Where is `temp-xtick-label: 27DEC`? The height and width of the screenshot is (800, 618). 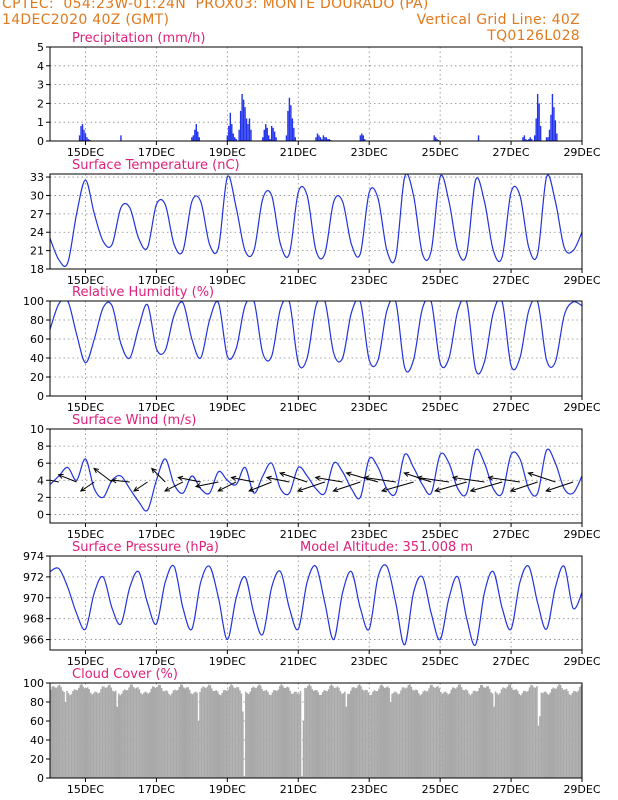
temp-xtick-label: 27DEC is located at coordinates (511, 280).